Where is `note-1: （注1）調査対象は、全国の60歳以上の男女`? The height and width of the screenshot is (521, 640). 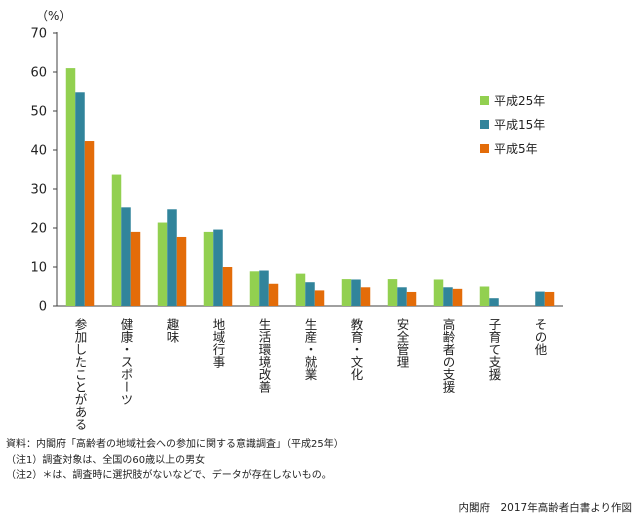 note-1: （注1）調査対象は、全国の60歳以上の男女 is located at coordinates (106, 460).